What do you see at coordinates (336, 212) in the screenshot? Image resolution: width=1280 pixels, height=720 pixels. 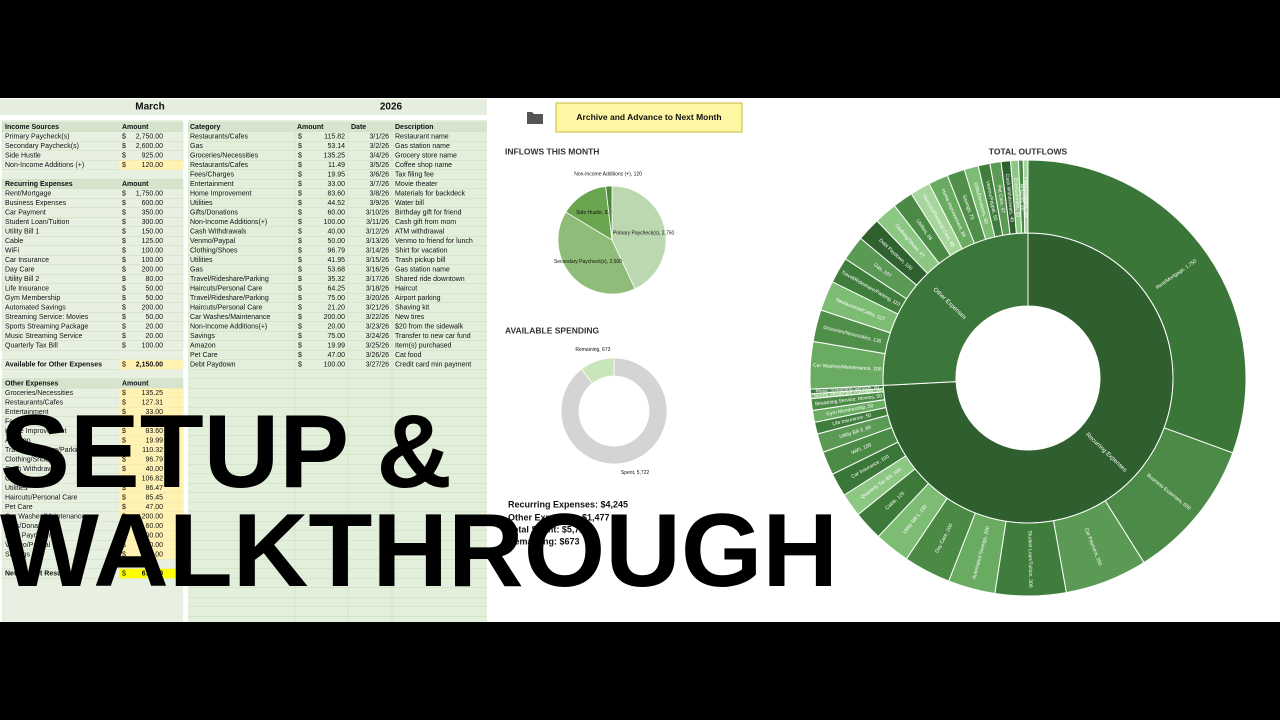 I see `cell: 60.00` at bounding box center [336, 212].